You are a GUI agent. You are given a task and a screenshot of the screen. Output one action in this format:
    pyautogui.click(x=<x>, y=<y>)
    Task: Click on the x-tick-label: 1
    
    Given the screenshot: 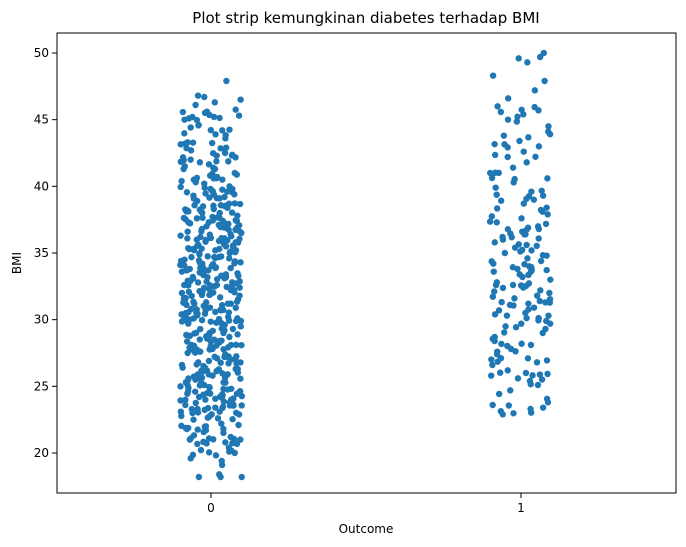 What is the action you would take?
    pyautogui.click(x=521, y=508)
    